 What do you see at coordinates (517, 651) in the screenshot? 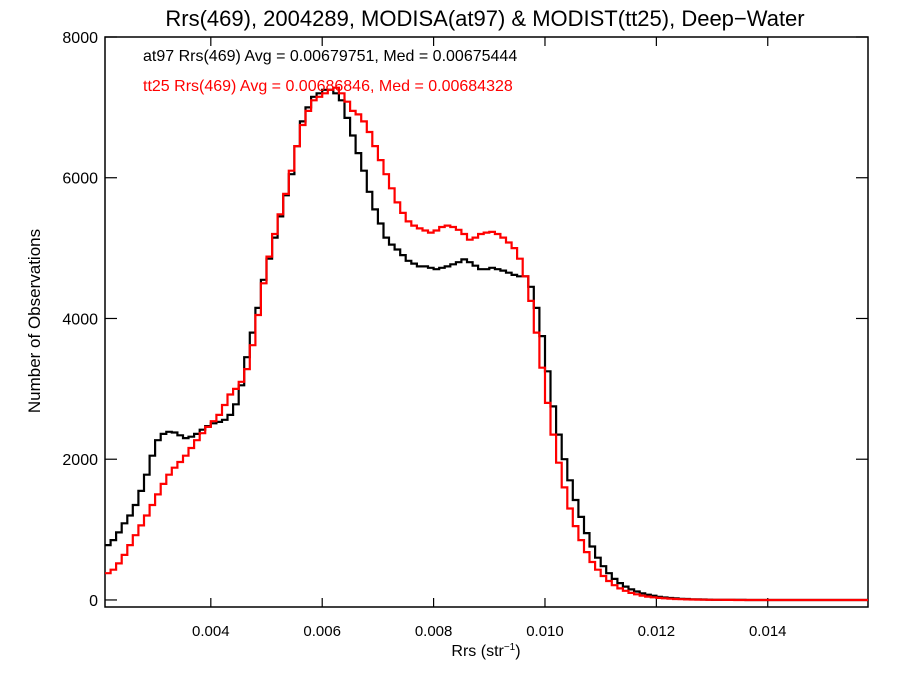
I see `x-axis-label-close: )` at bounding box center [517, 651].